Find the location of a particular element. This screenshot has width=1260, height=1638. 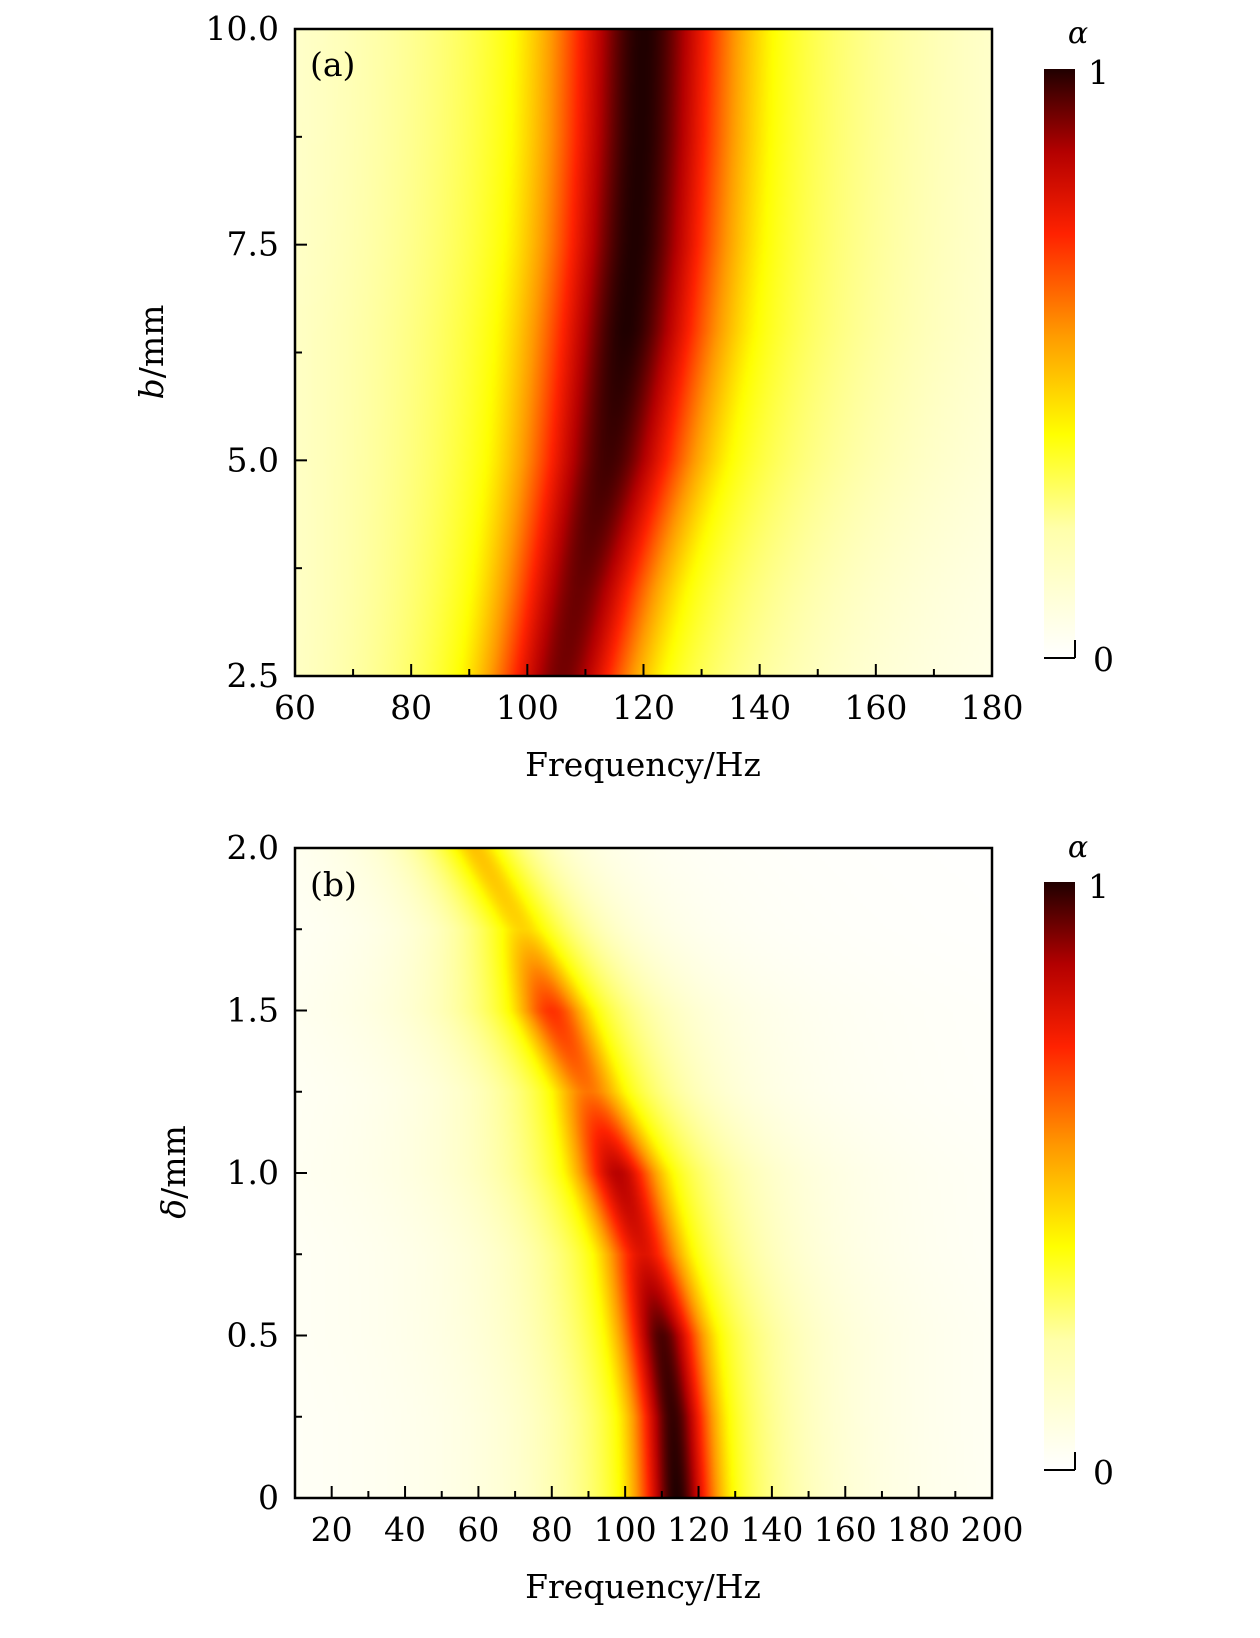

x-axis-a: 60 80 100 120 140 160 180 is located at coordinates (649, 695).